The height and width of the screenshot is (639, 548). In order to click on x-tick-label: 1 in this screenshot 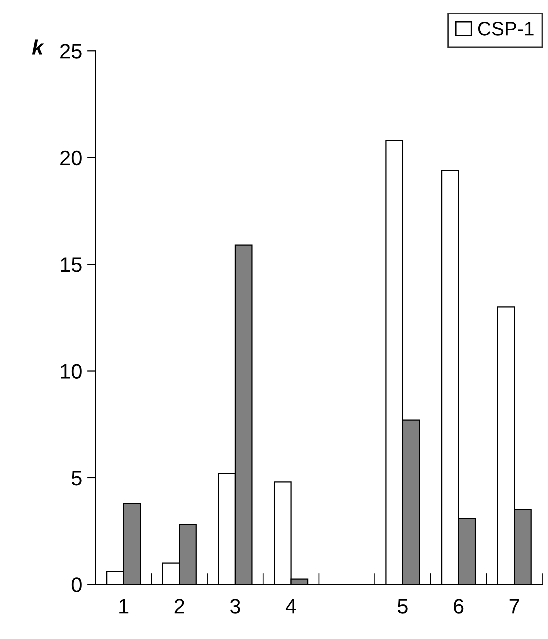, I will do `click(124, 606)`.